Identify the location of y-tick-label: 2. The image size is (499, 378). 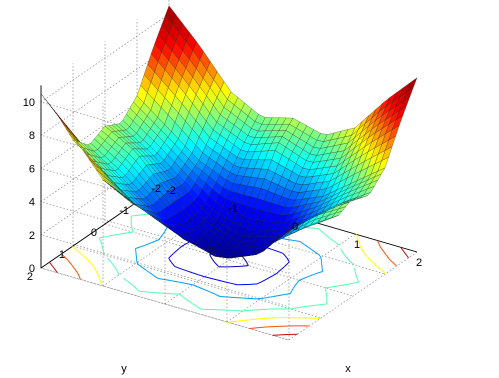
(30, 277).